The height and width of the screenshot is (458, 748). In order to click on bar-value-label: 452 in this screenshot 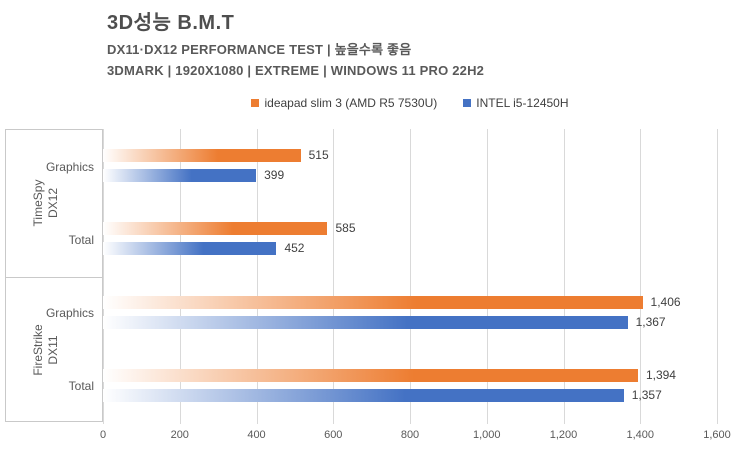, I will do `click(294, 248)`.